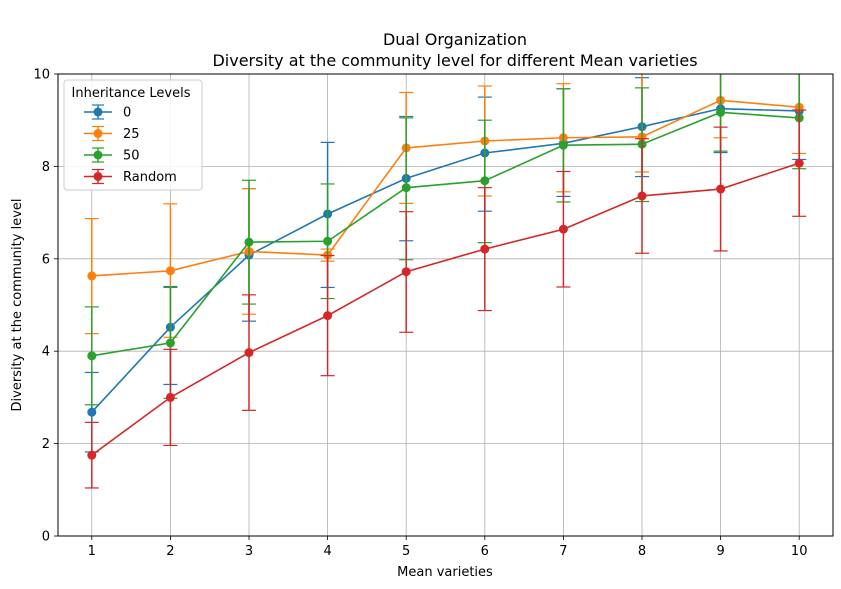 The image size is (841, 589). What do you see at coordinates (92, 551) in the screenshot?
I see `x-tick-label: 1` at bounding box center [92, 551].